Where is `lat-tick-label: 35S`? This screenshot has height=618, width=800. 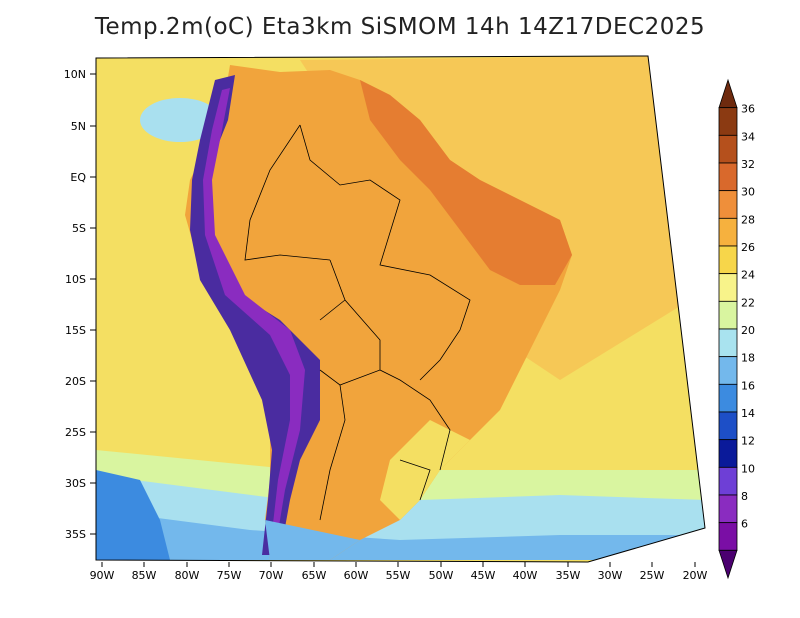
lat-tick-label: 35S is located at coordinates (75, 534).